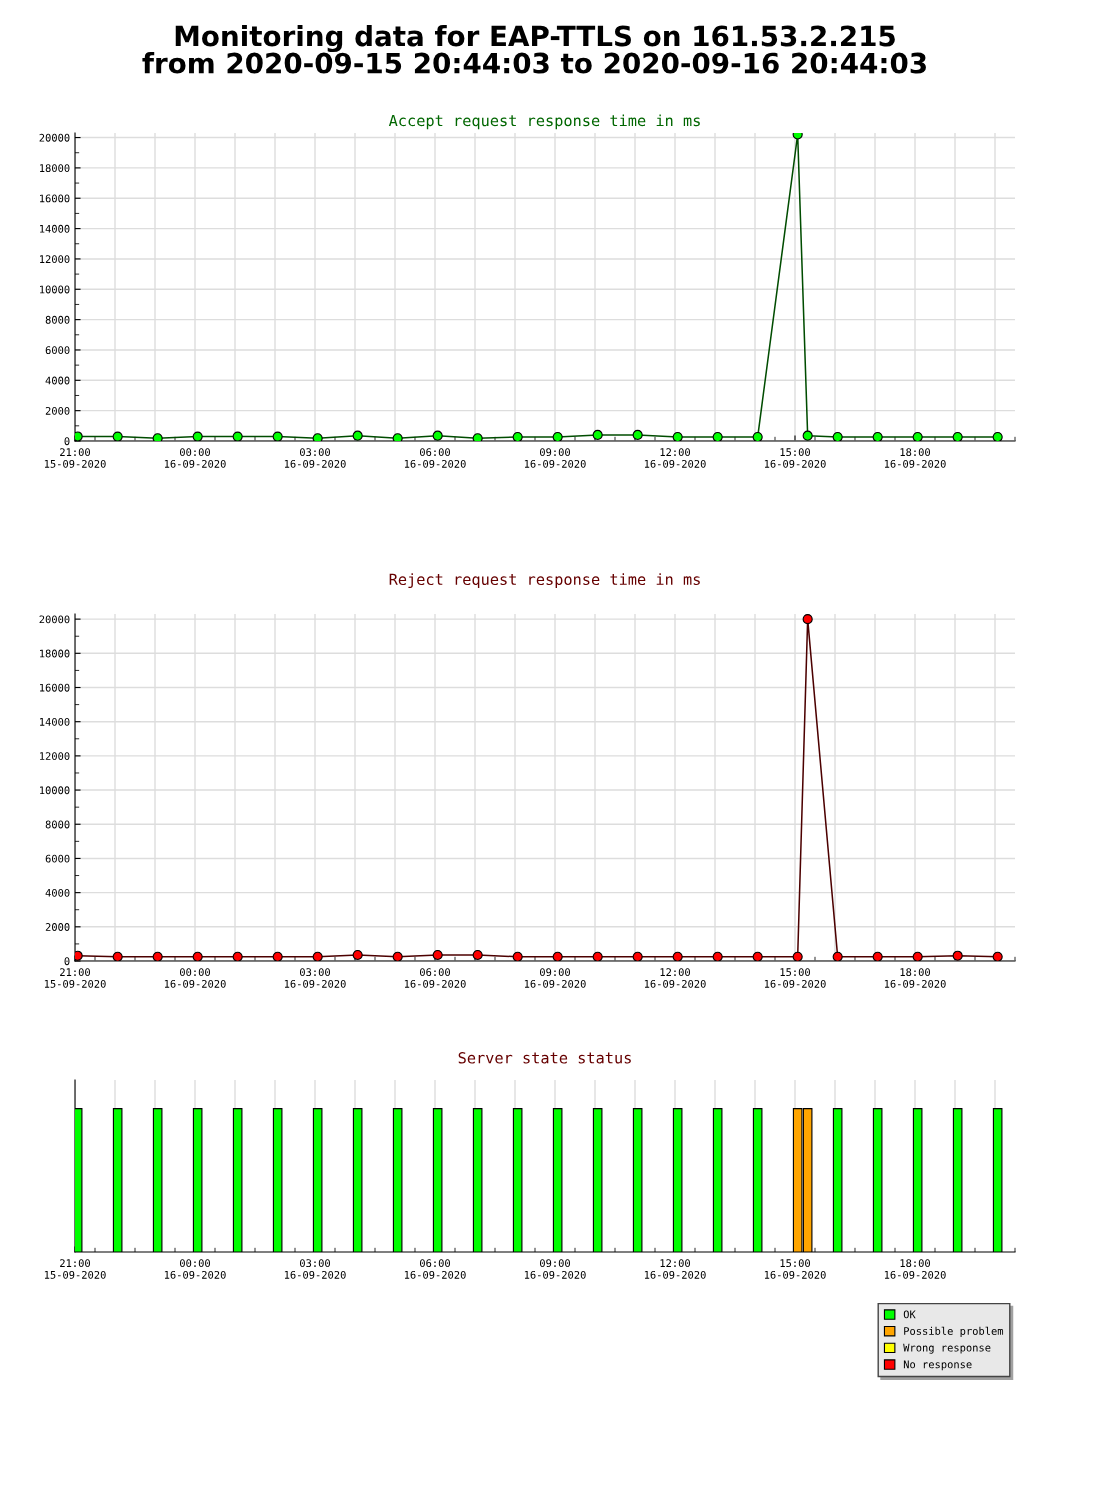  Describe the element at coordinates (534, 49) in the screenshot. I see `chart-title: Monitoring data for EAP-TTLS on 161.53.2.215 from 2020-09-15 20:44:03 to 2020-09-16 20:44:03` at that location.